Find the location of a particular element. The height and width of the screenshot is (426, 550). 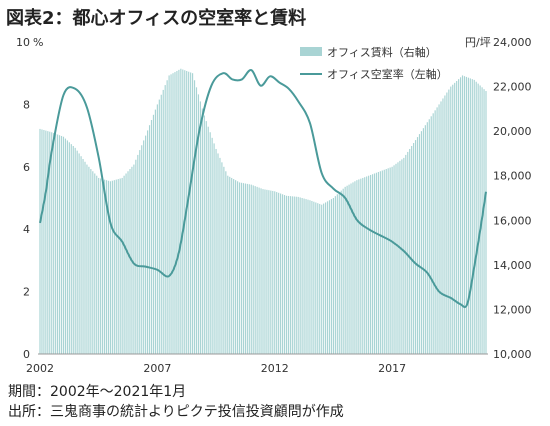

chart-title: 図表2：都心オフィスの空室率と賃料 is located at coordinates (156, 18).